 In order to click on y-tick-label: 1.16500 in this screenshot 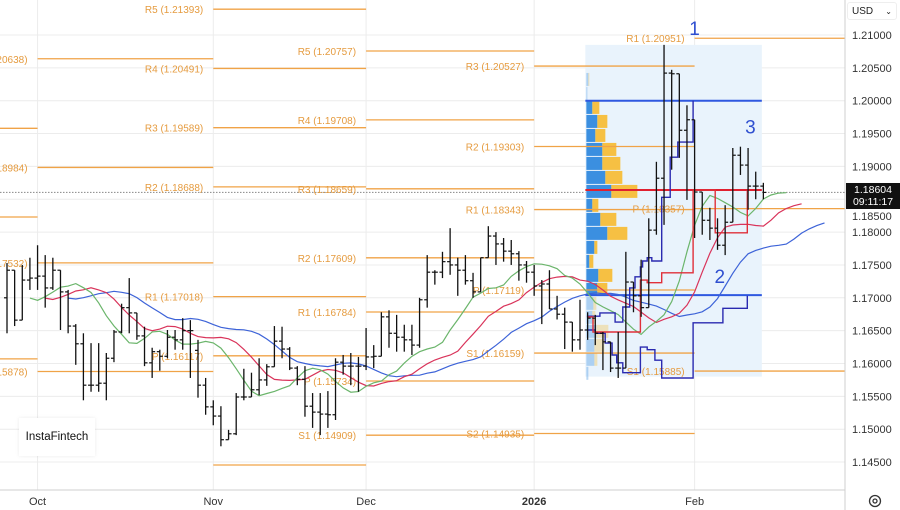, I will do `click(872, 332)`.